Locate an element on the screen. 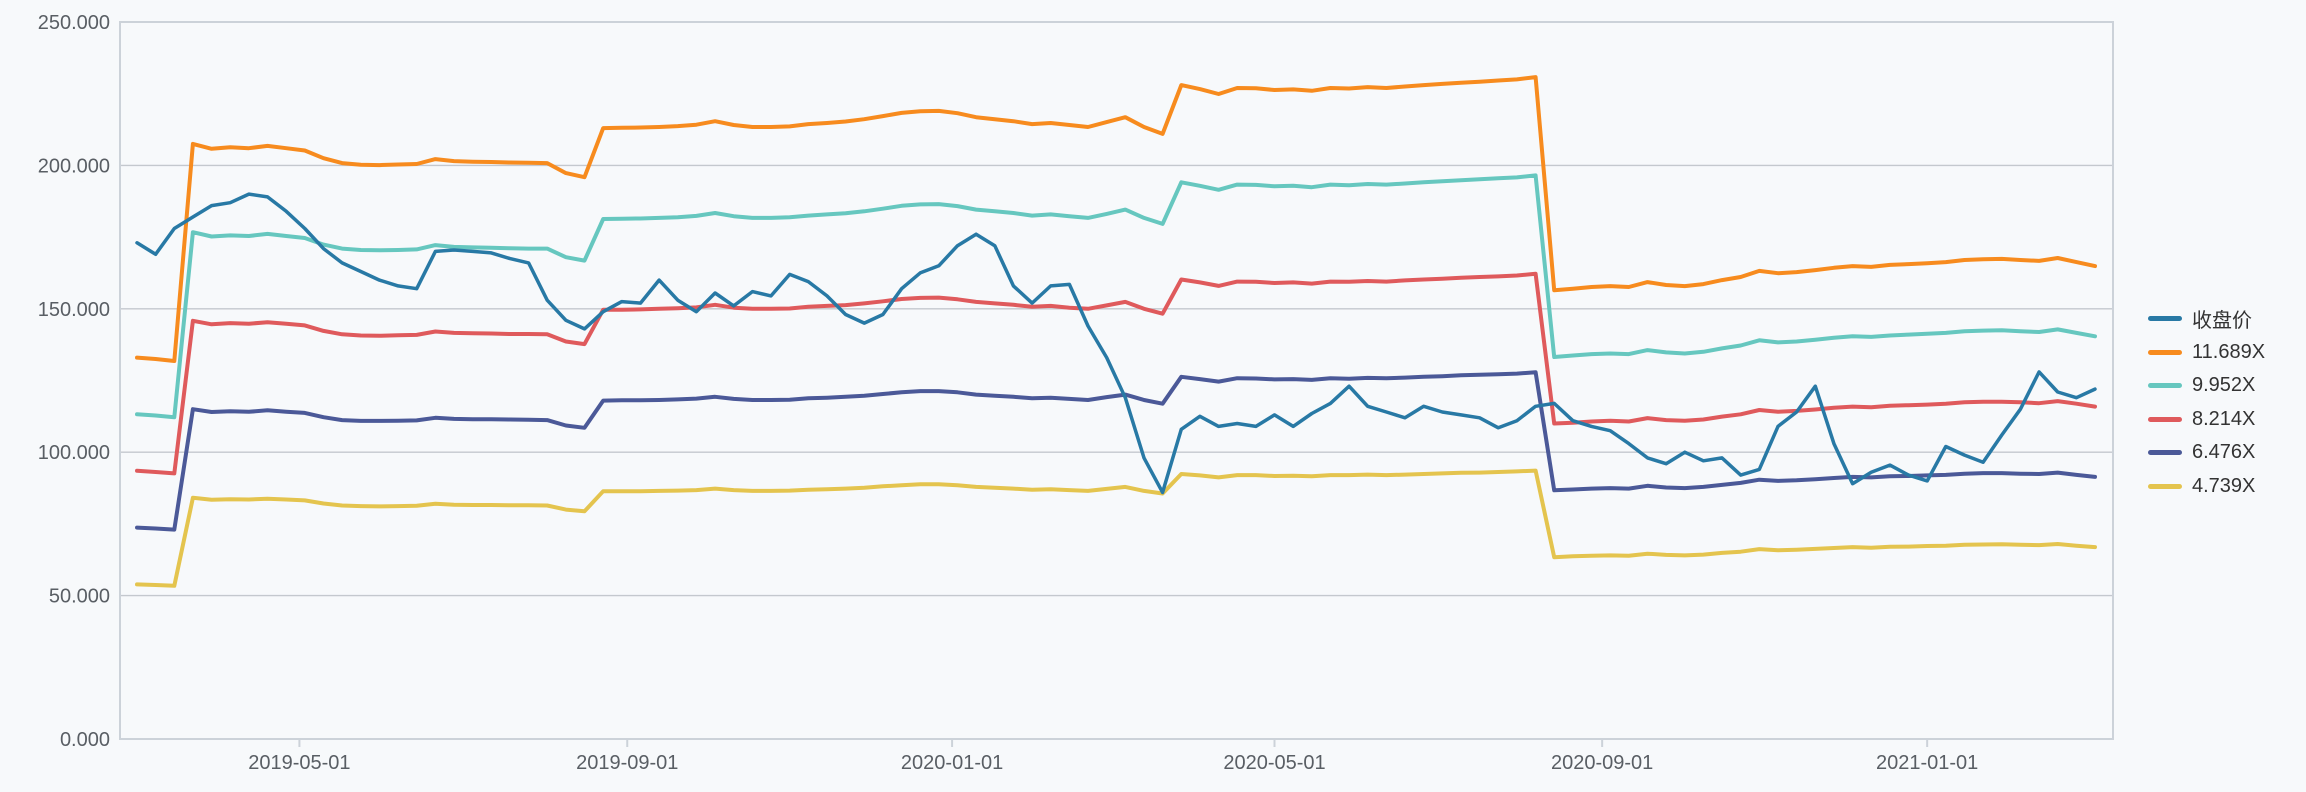 This screenshot has height=792, width=2306. legend-label: 6.476X is located at coordinates (2224, 452).